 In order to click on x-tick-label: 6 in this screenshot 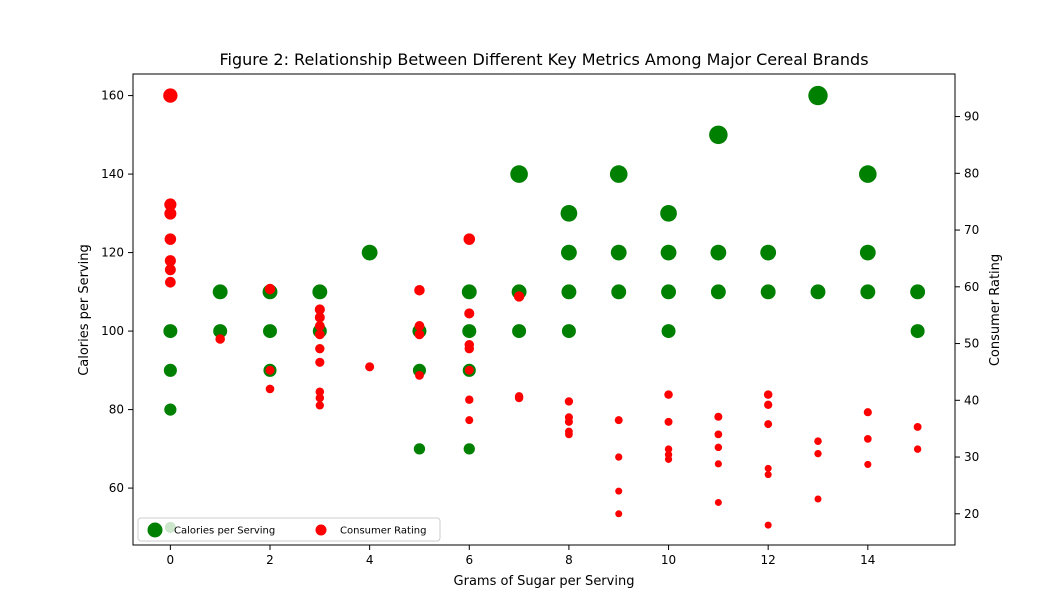, I will do `click(469, 560)`.